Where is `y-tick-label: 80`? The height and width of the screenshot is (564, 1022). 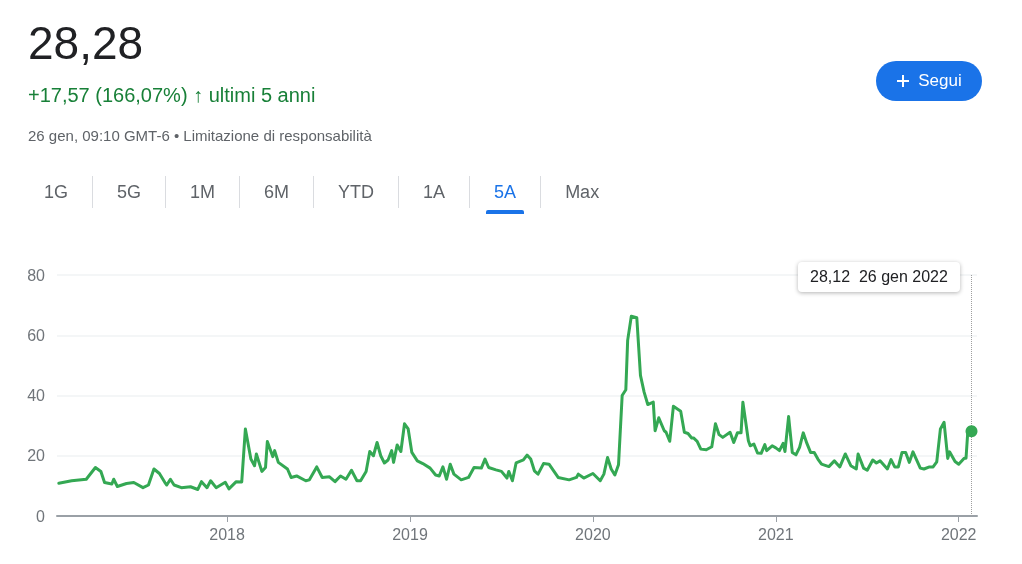 y-tick-label: 80 is located at coordinates (36, 275).